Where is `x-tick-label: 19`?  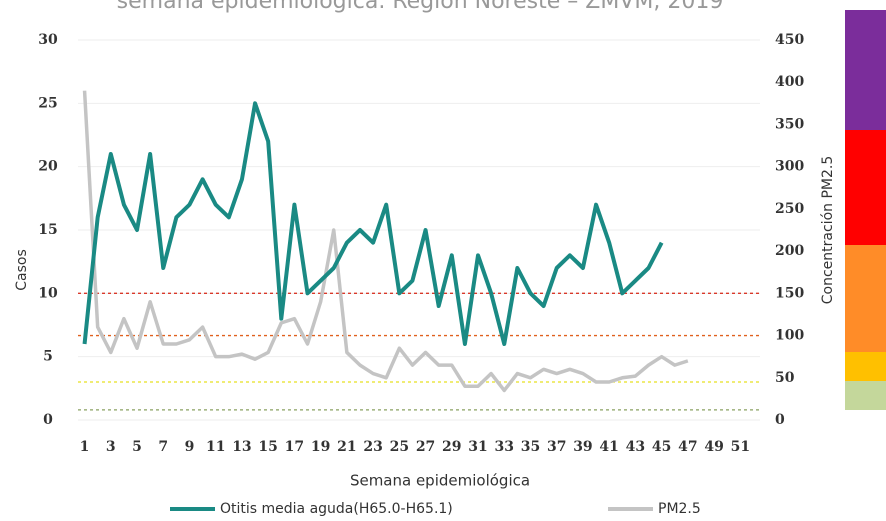
x-tick-label: 19 is located at coordinates (320, 447).